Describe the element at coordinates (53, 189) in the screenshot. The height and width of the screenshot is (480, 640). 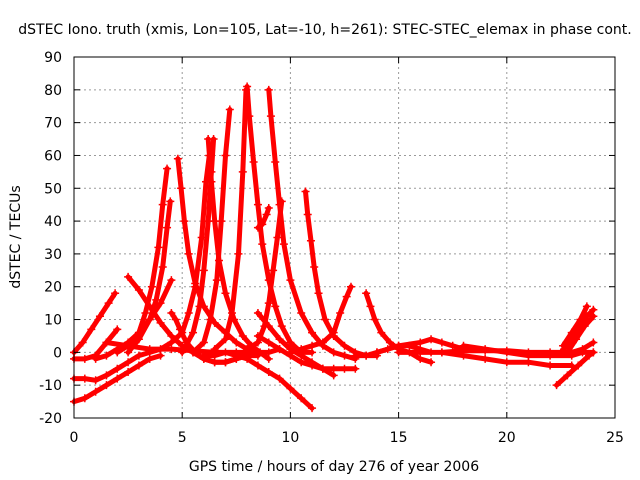
I see `y-tick-label: 50` at that location.